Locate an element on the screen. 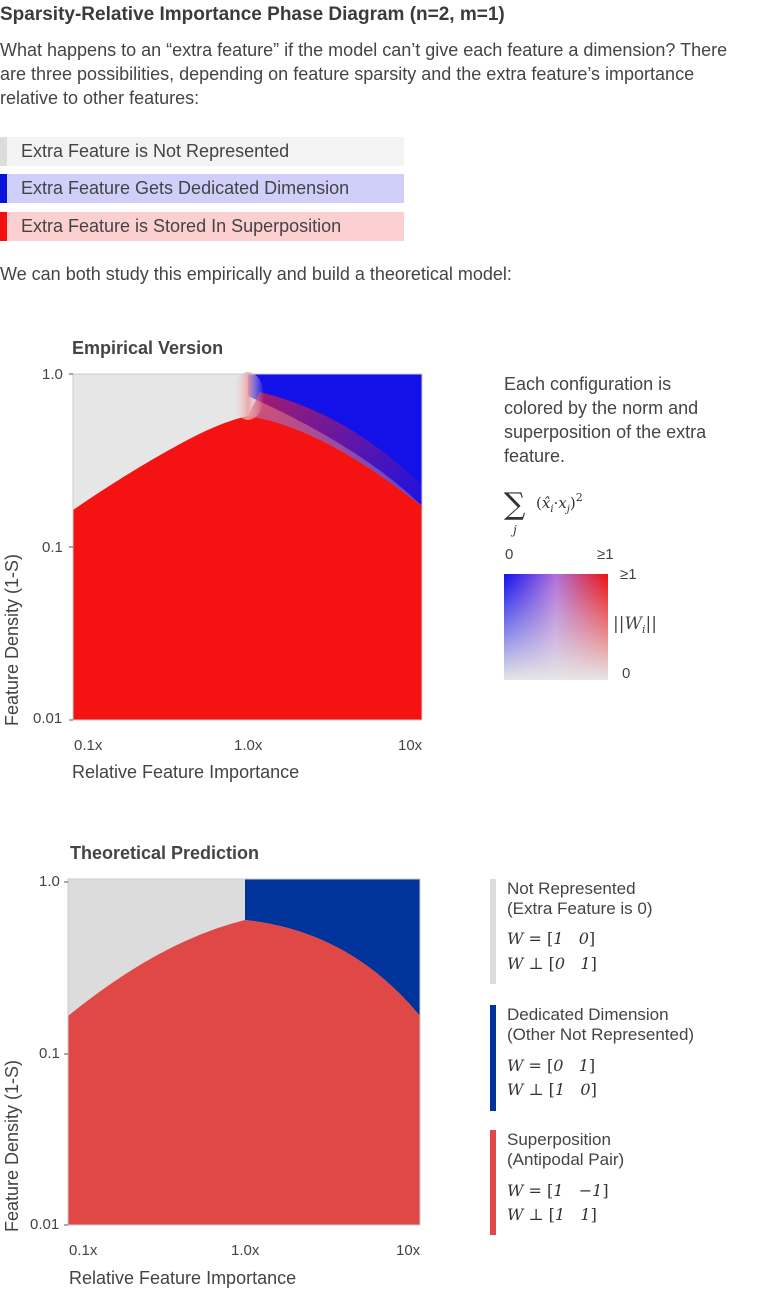  empirical-boundary-blend is located at coordinates (335, 449).